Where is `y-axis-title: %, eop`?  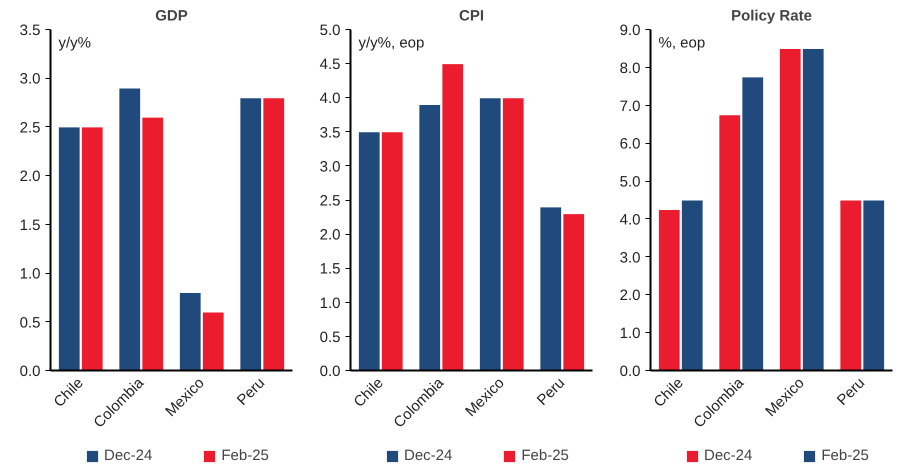 y-axis-title: %, eop is located at coordinates (682, 43).